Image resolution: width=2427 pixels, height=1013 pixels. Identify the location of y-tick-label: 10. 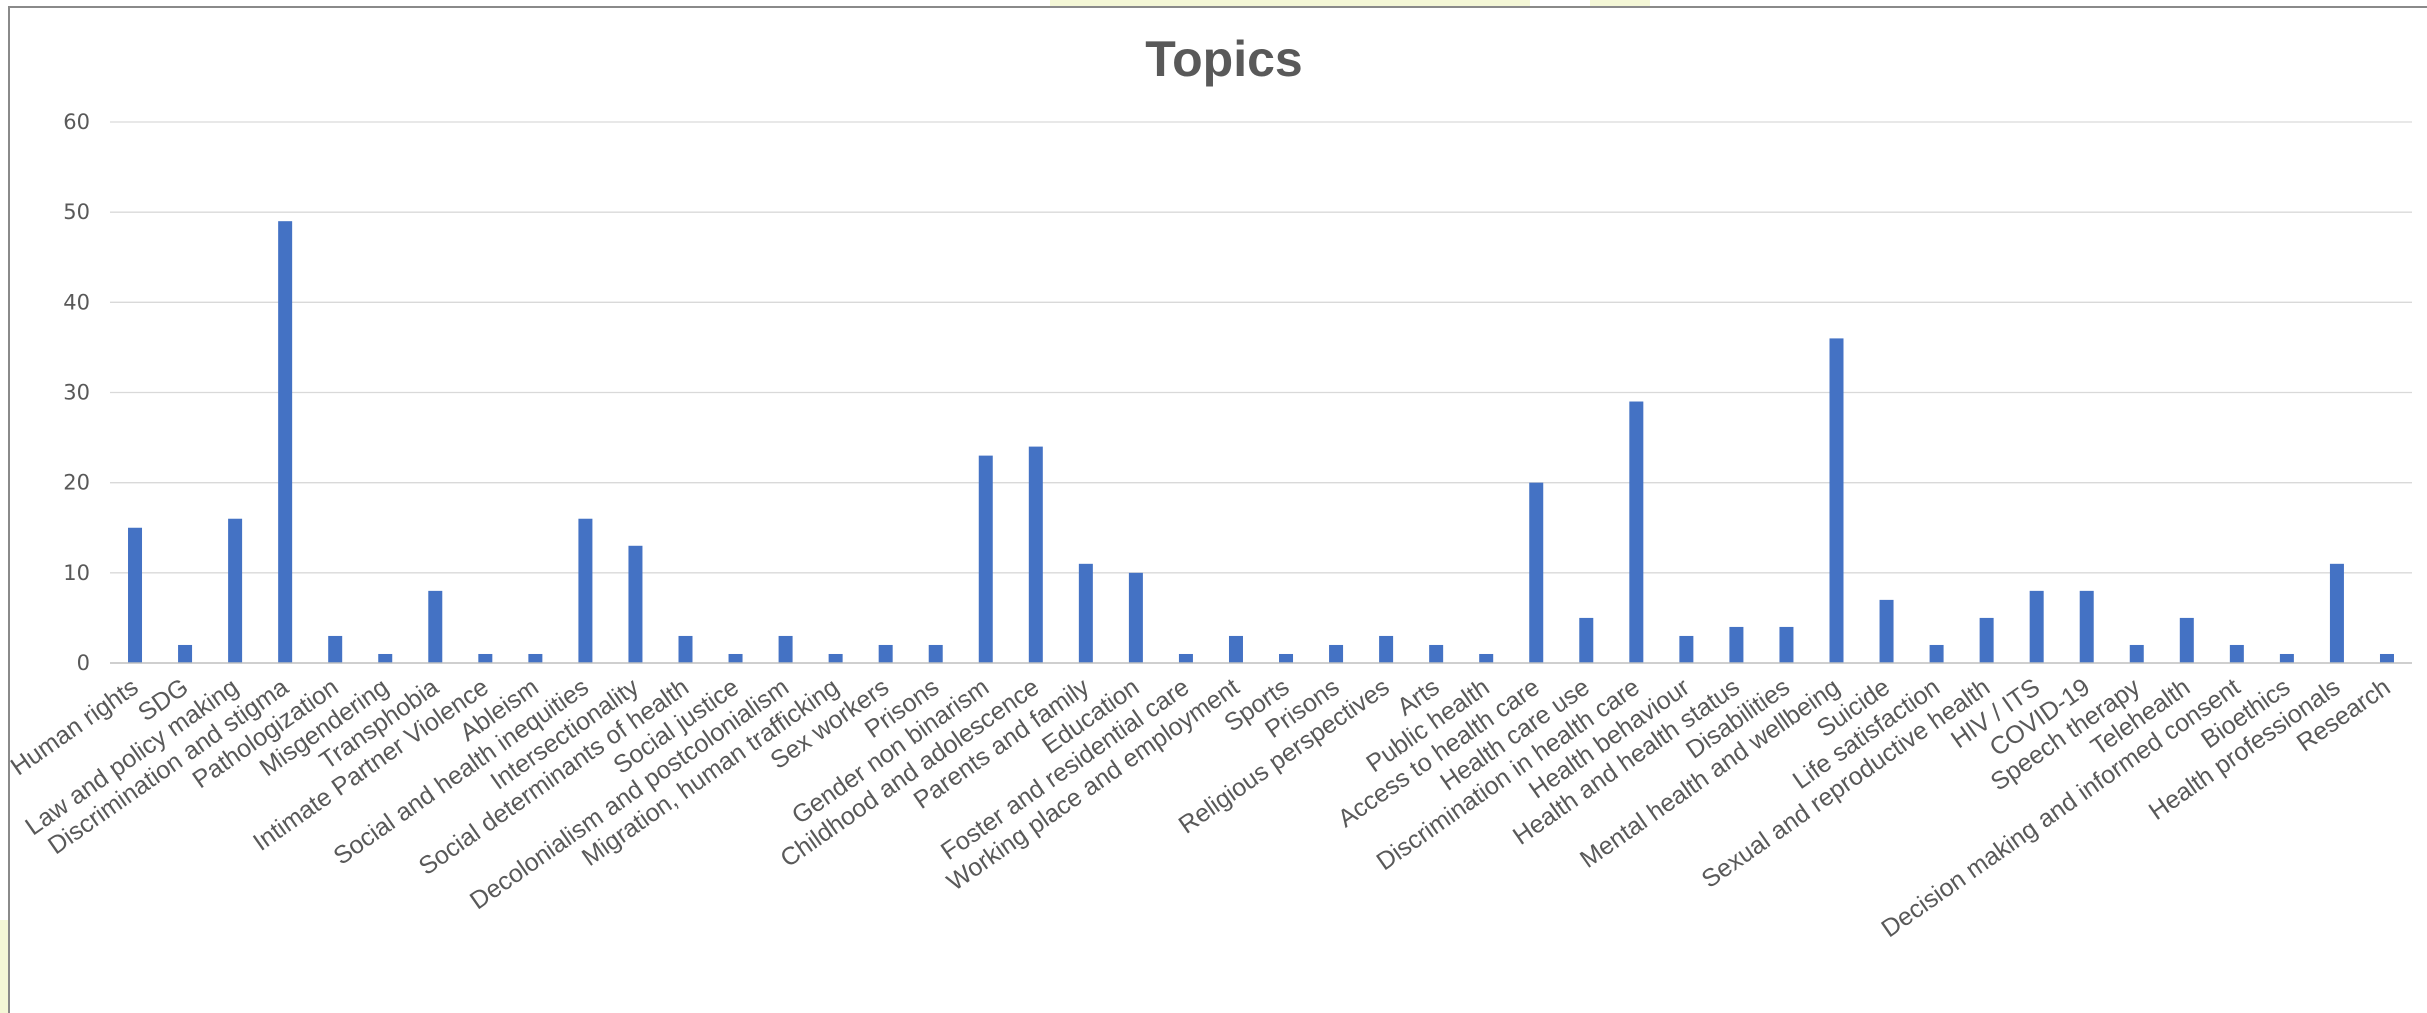
(76, 573).